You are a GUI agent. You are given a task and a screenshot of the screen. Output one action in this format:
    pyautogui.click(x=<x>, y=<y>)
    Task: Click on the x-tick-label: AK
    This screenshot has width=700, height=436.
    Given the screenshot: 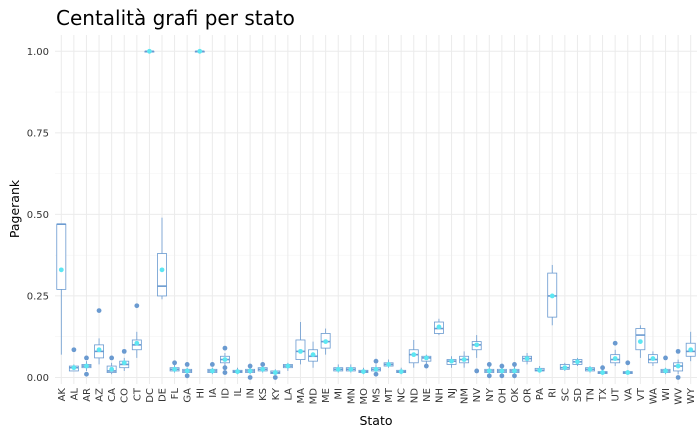 What is the action you would take?
    pyautogui.click(x=62, y=395)
    